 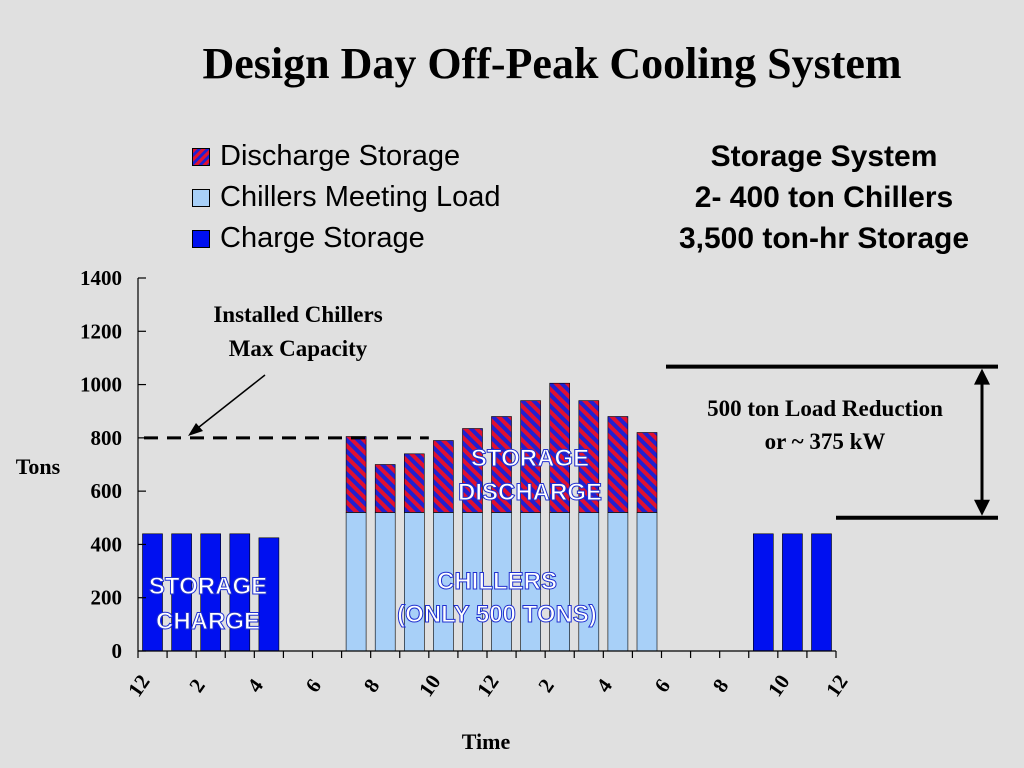 What do you see at coordinates (201, 238) in the screenshot?
I see `legend-swatch-charge` at bounding box center [201, 238].